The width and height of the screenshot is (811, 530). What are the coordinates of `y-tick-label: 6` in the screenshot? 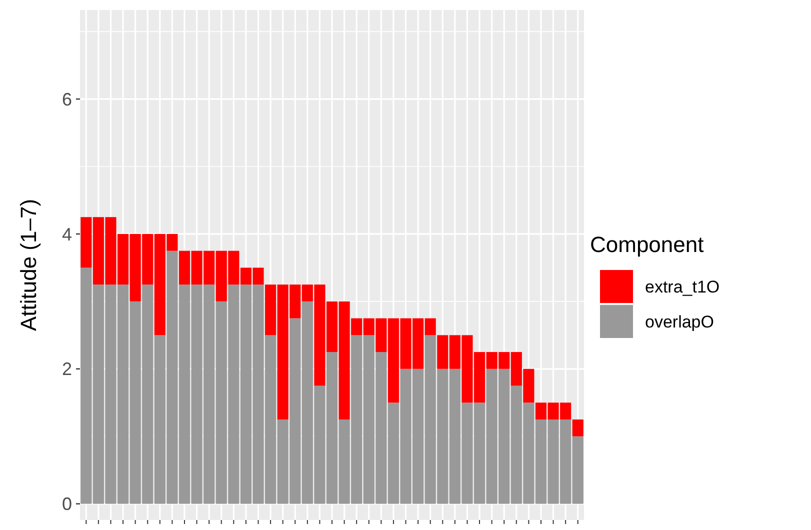 It's located at (67, 99).